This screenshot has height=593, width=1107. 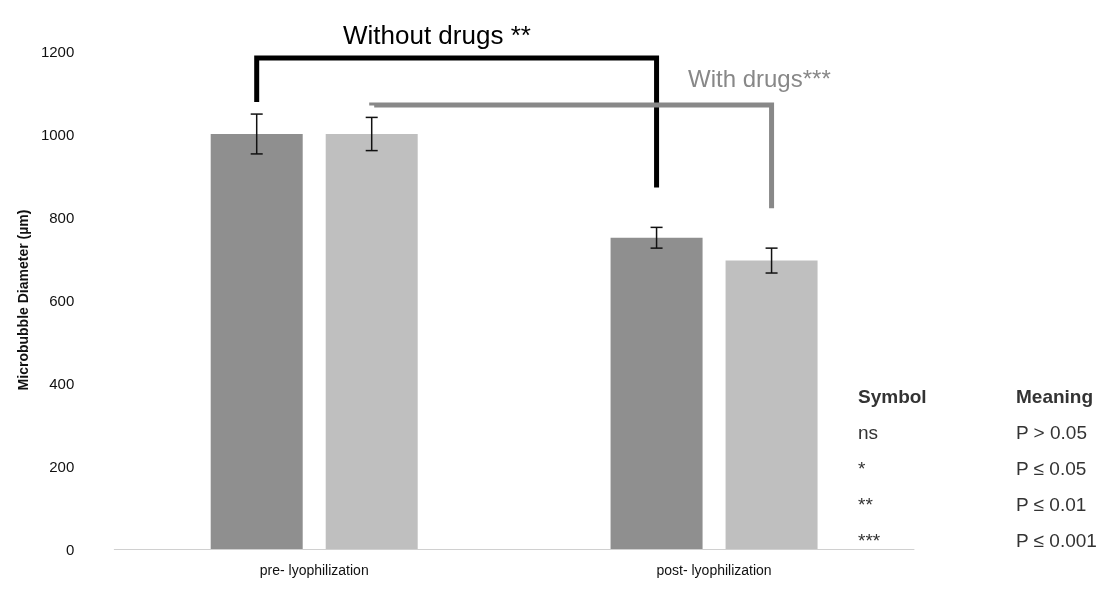 What do you see at coordinates (1051, 432) in the screenshot?
I see `text: P > 0.05` at bounding box center [1051, 432].